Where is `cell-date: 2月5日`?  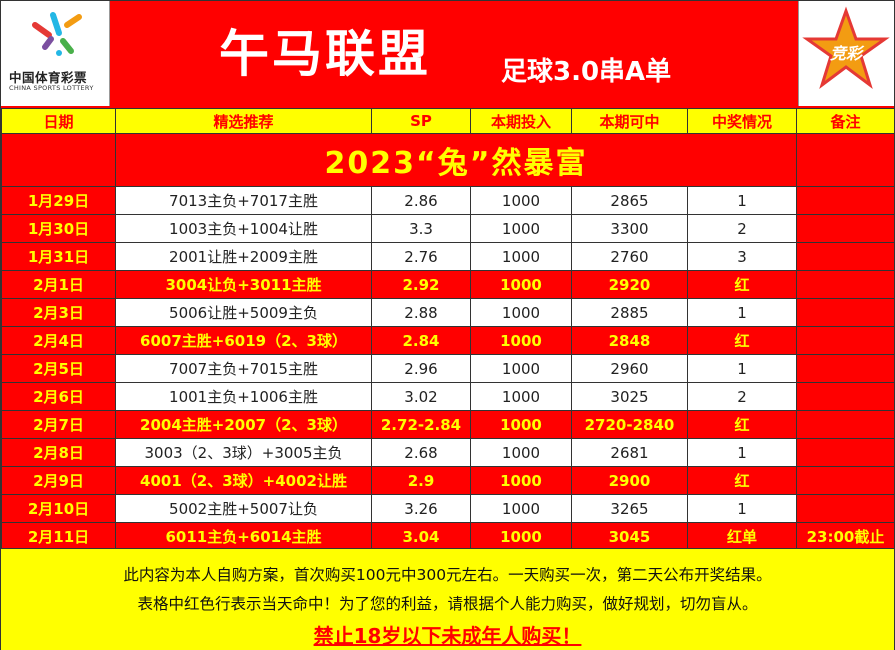
cell-date: 2月5日 is located at coordinates (58, 368).